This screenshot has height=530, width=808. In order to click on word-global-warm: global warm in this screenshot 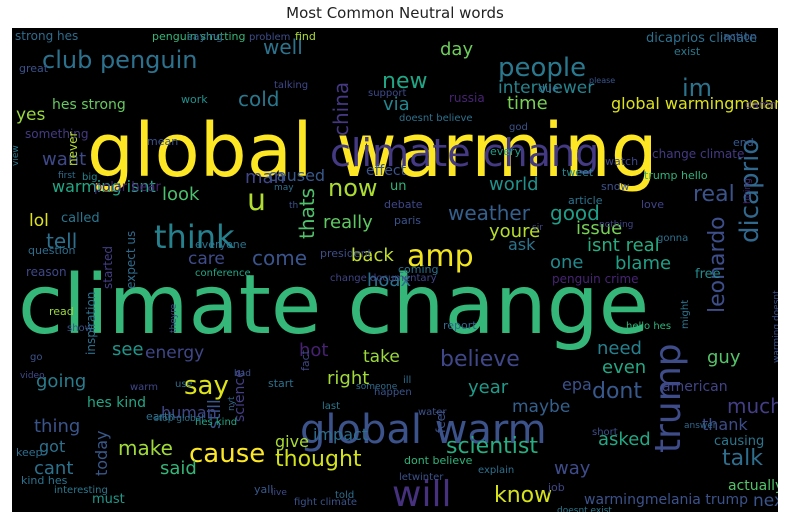, I will do `click(423, 430)`.